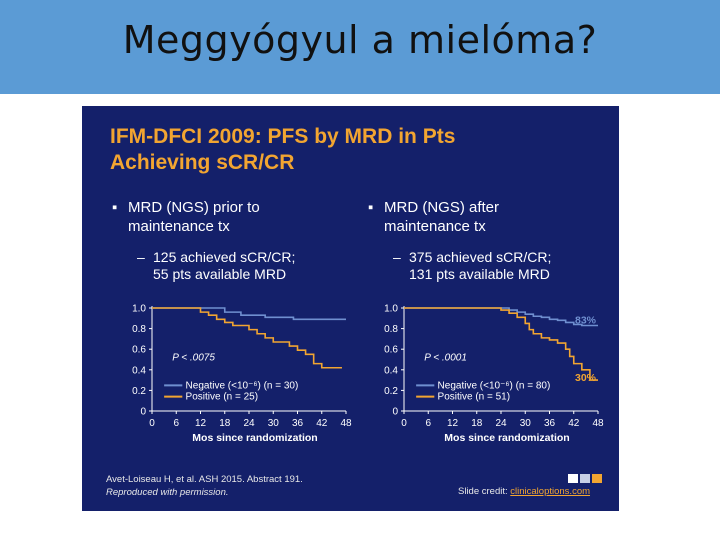 This screenshot has width=720, height=540. What do you see at coordinates (480, 257) in the screenshot?
I see `right-sub-line-1: 375 achieved sCR/CR;` at bounding box center [480, 257].